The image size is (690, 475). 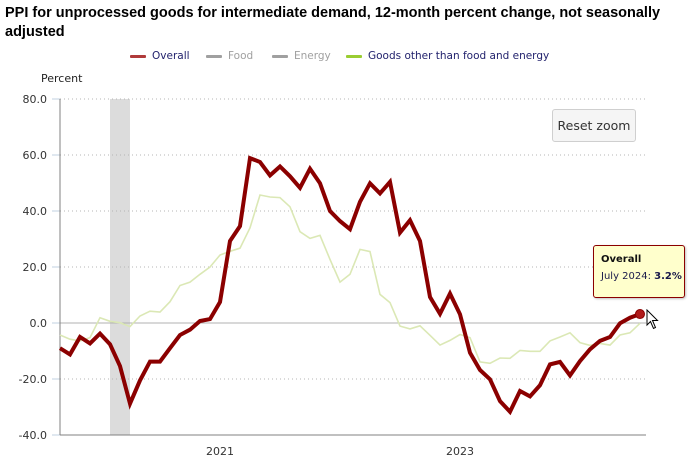 I want to click on legend-item-goods-other: Goods other than food and energy, so click(x=447, y=56).